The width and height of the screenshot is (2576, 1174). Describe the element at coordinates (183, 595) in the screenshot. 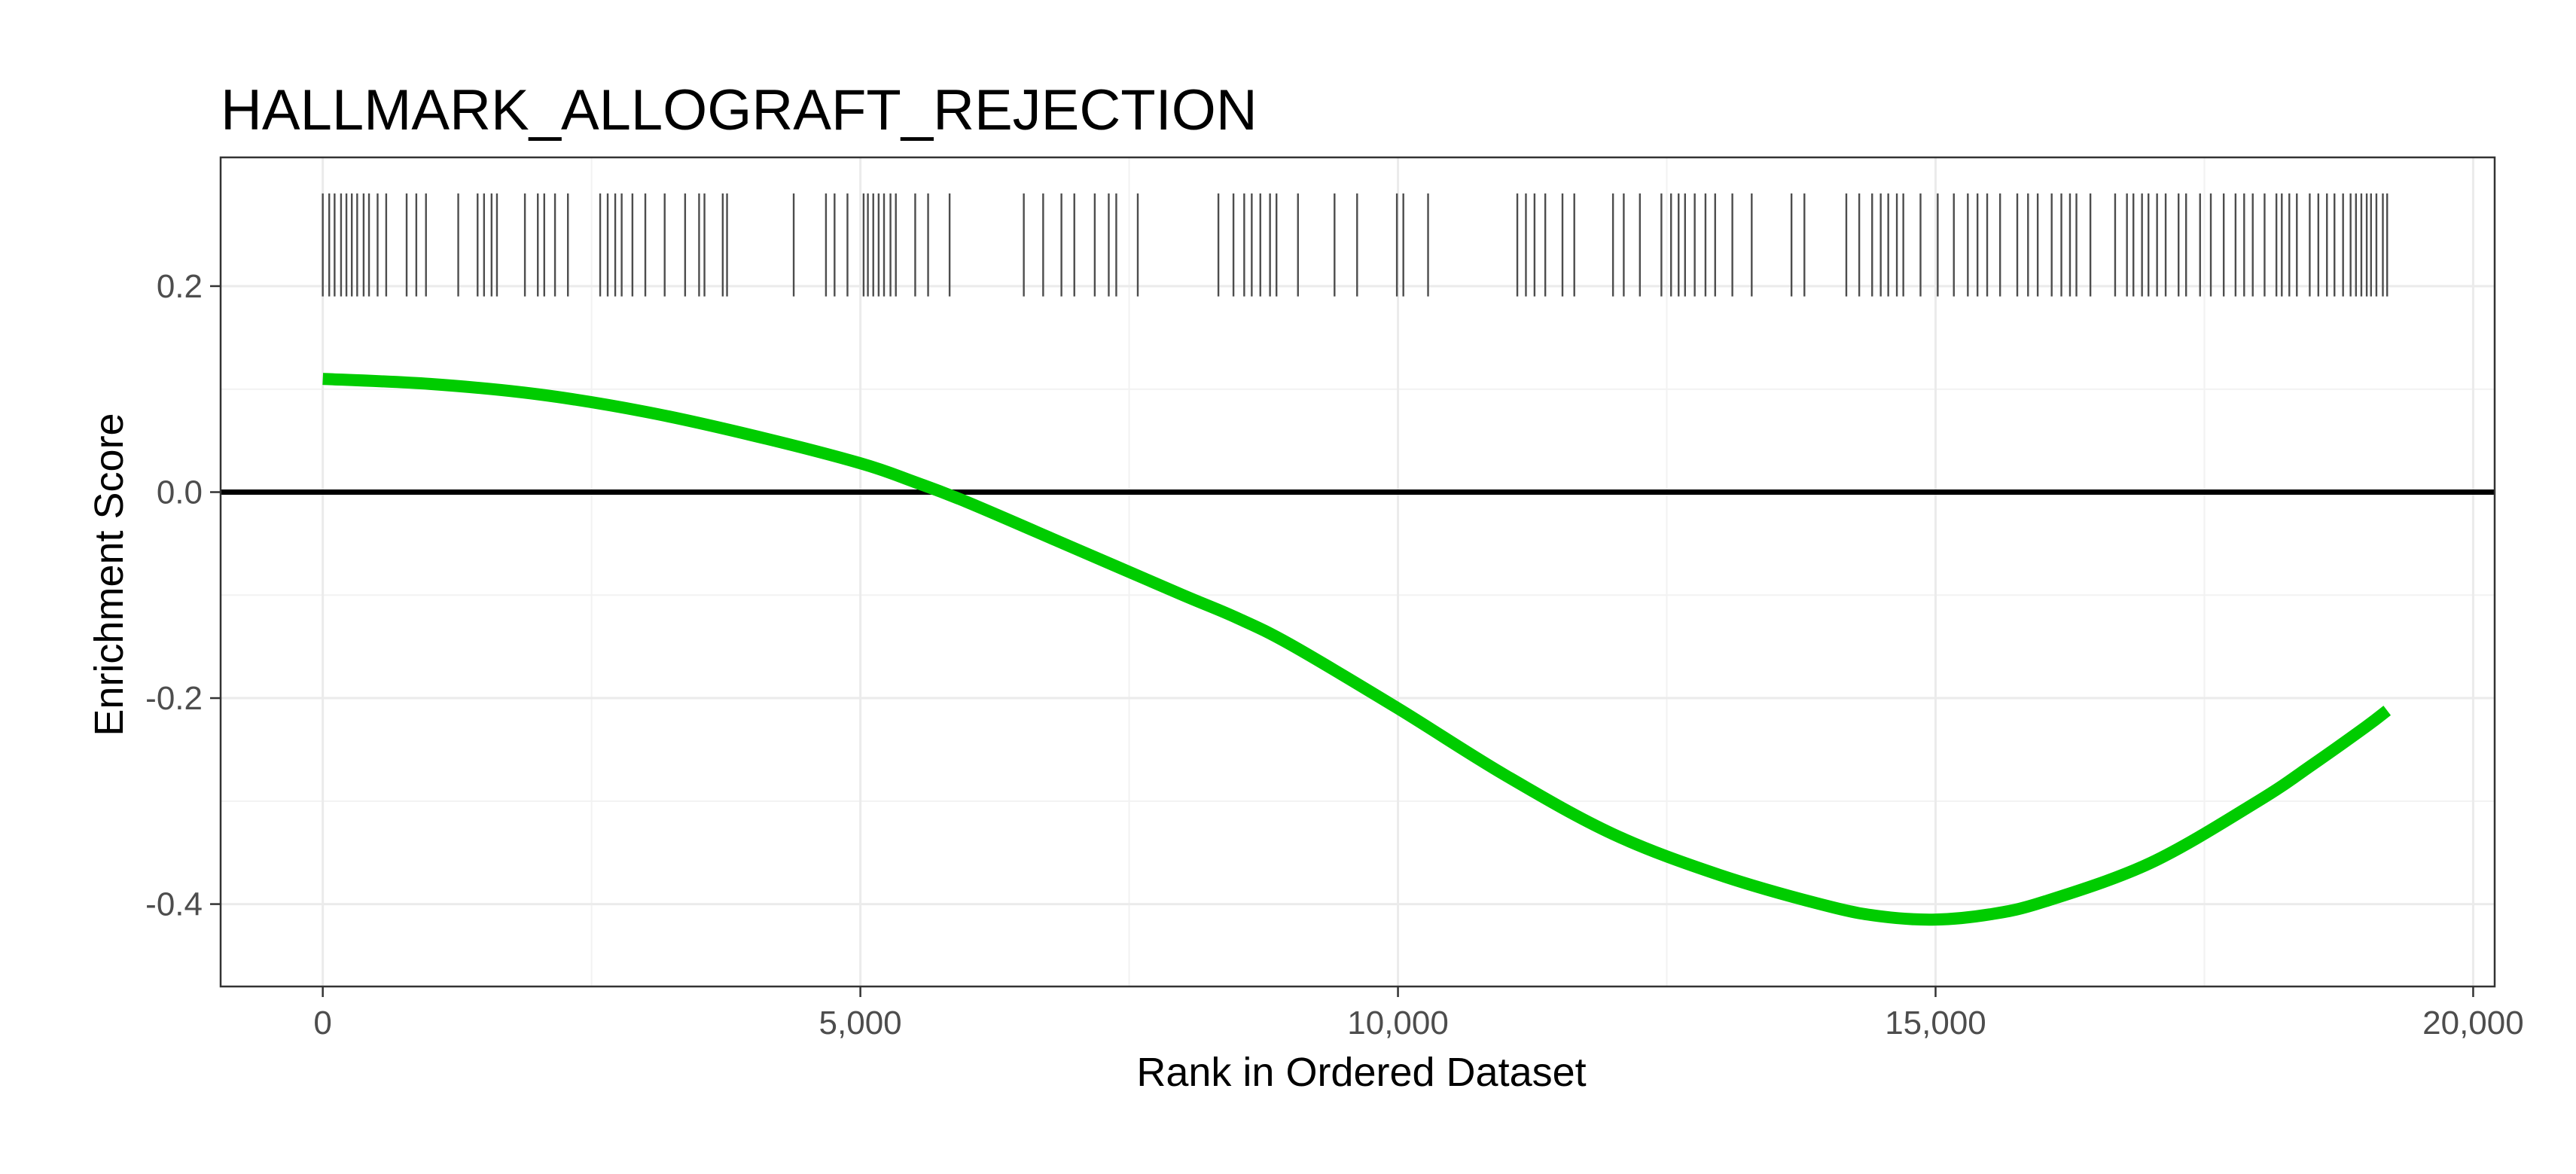

I see `y-axis: -0.4 -0.2 0.0 0.2` at that location.